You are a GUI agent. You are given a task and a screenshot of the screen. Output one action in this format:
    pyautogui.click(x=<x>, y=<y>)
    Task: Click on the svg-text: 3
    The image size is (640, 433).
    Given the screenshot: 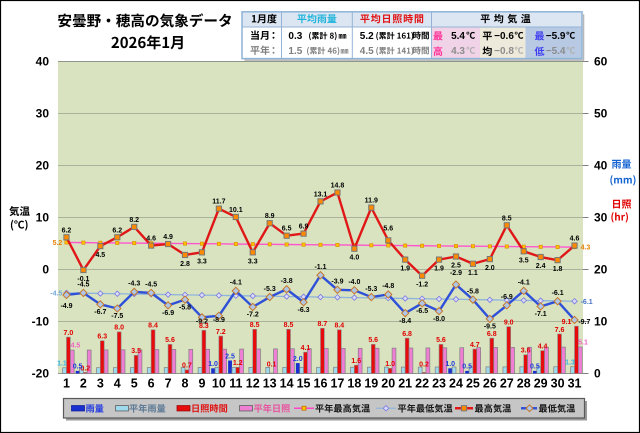 What is the action you would take?
    pyautogui.click(x=100, y=384)
    